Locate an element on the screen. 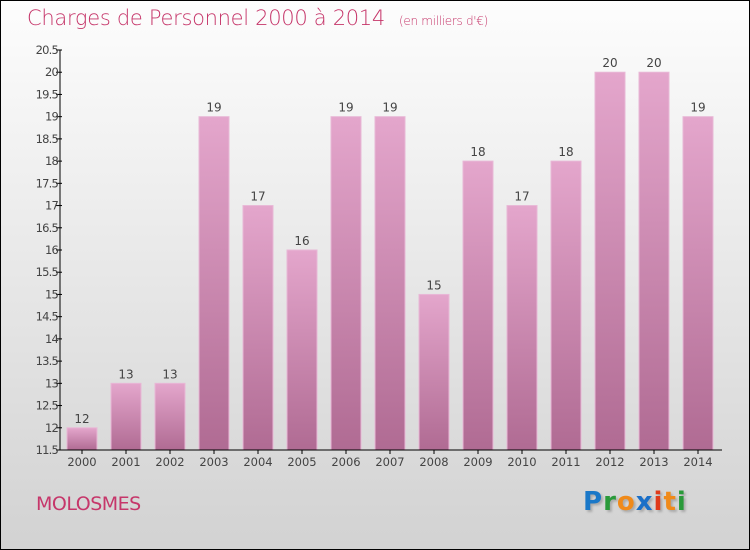 Image resolution: width=750 pixels, height=550 pixels. y-tick-label: 15.5 is located at coordinates (47, 272).